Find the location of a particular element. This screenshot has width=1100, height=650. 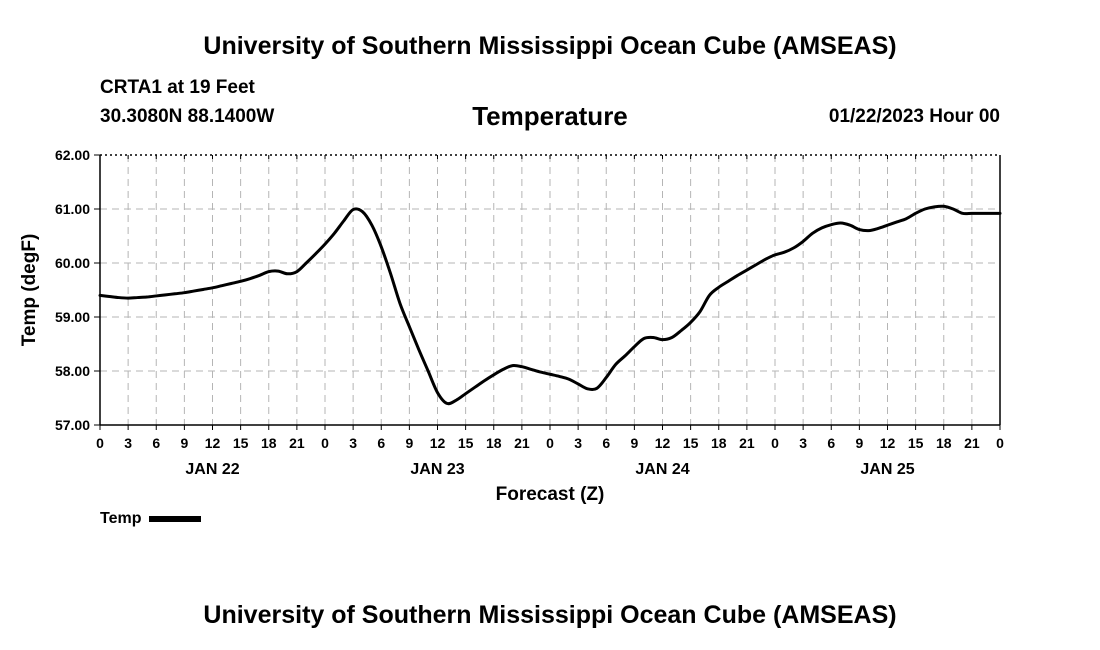

chart-title: Temperature is located at coordinates (550, 116).